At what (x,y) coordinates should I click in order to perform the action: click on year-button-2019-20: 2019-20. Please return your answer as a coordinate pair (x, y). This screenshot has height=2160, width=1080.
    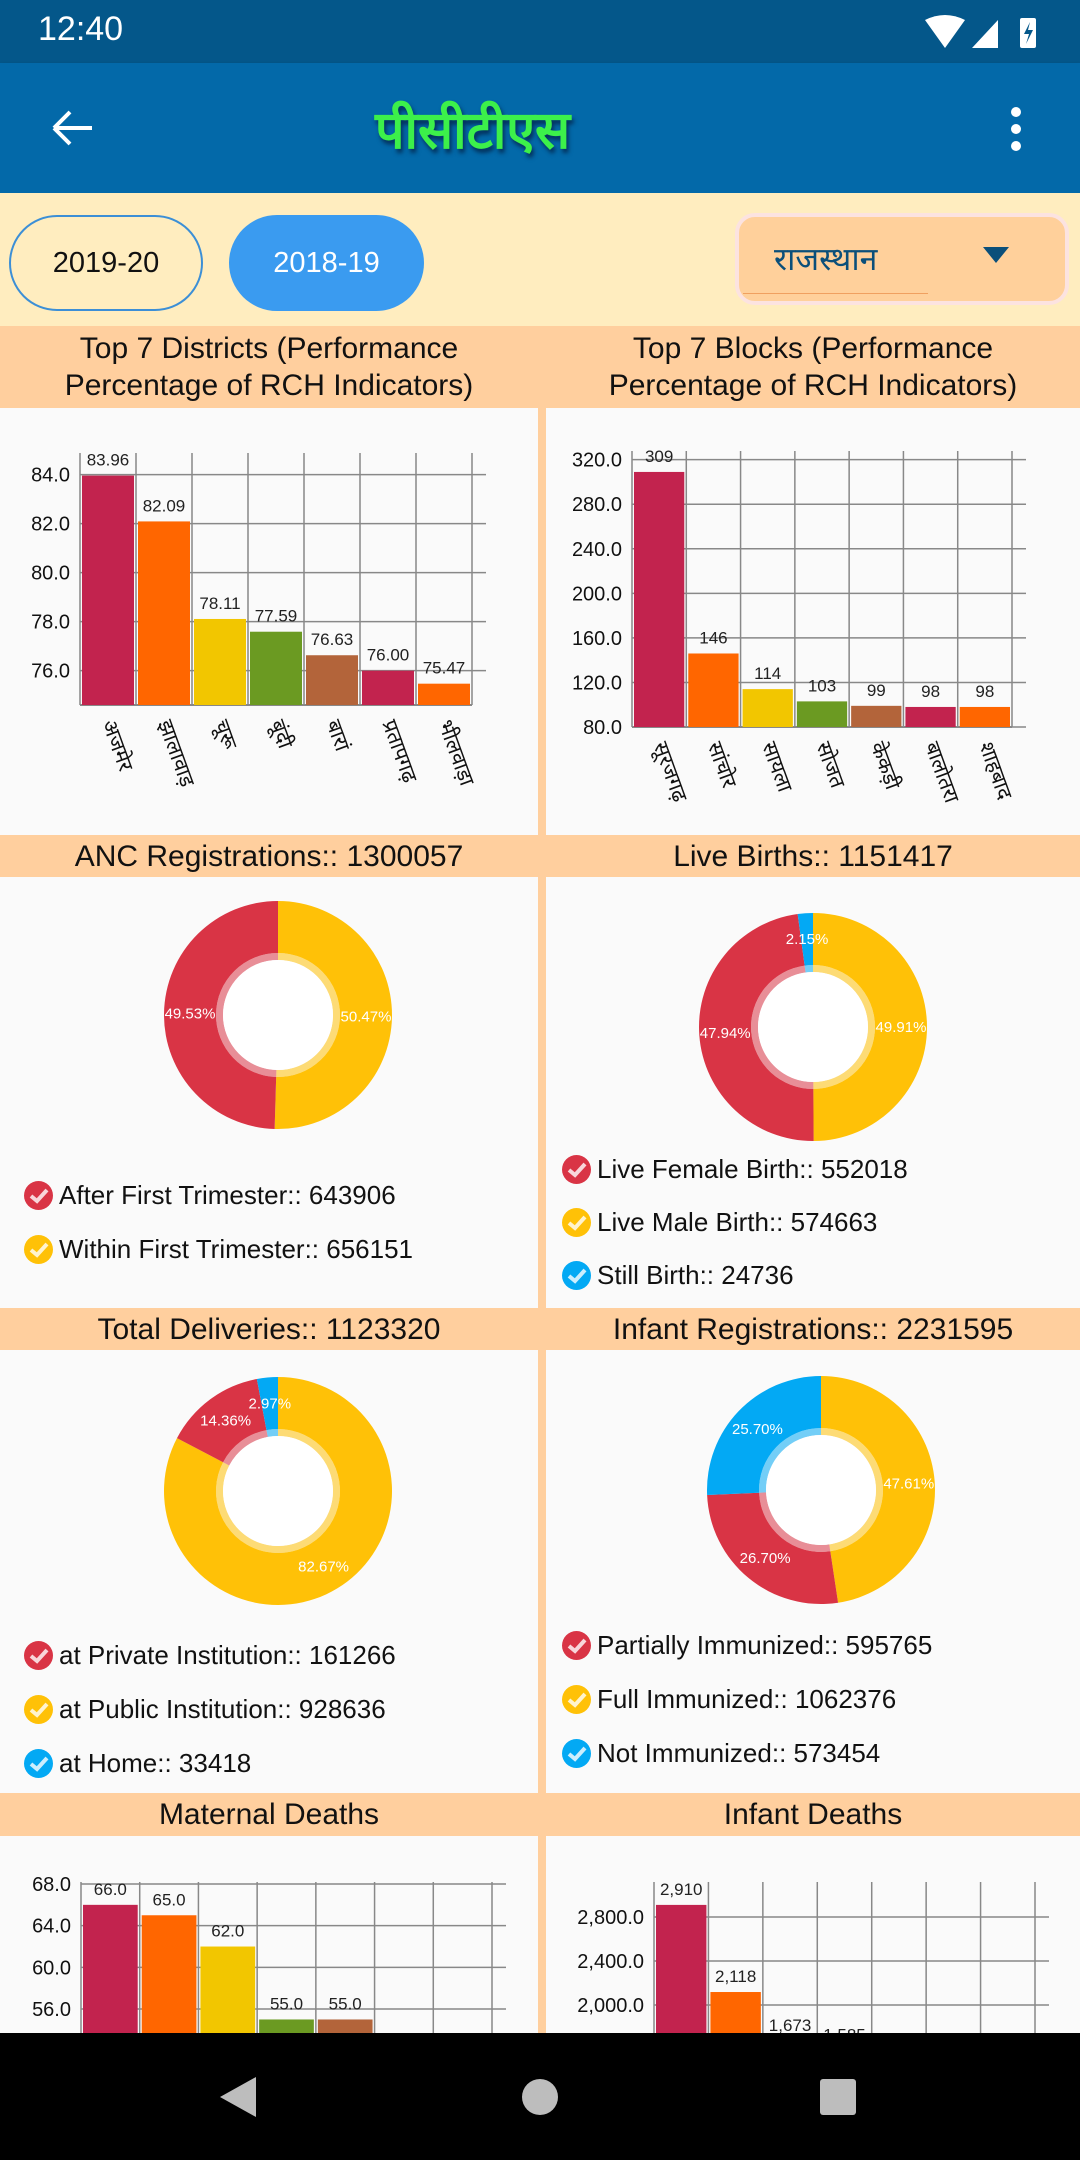
    Looking at the image, I should click on (106, 263).